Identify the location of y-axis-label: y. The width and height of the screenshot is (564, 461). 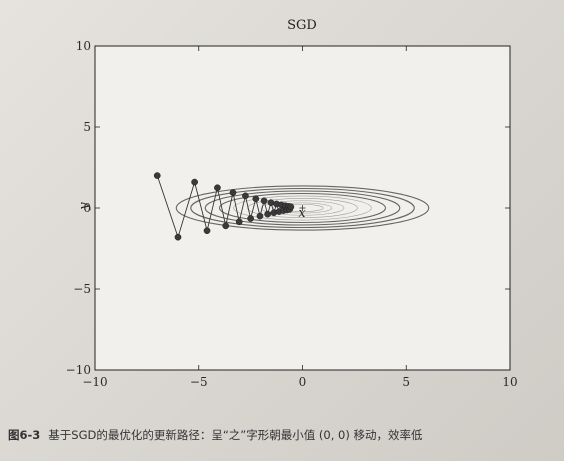
(84, 206).